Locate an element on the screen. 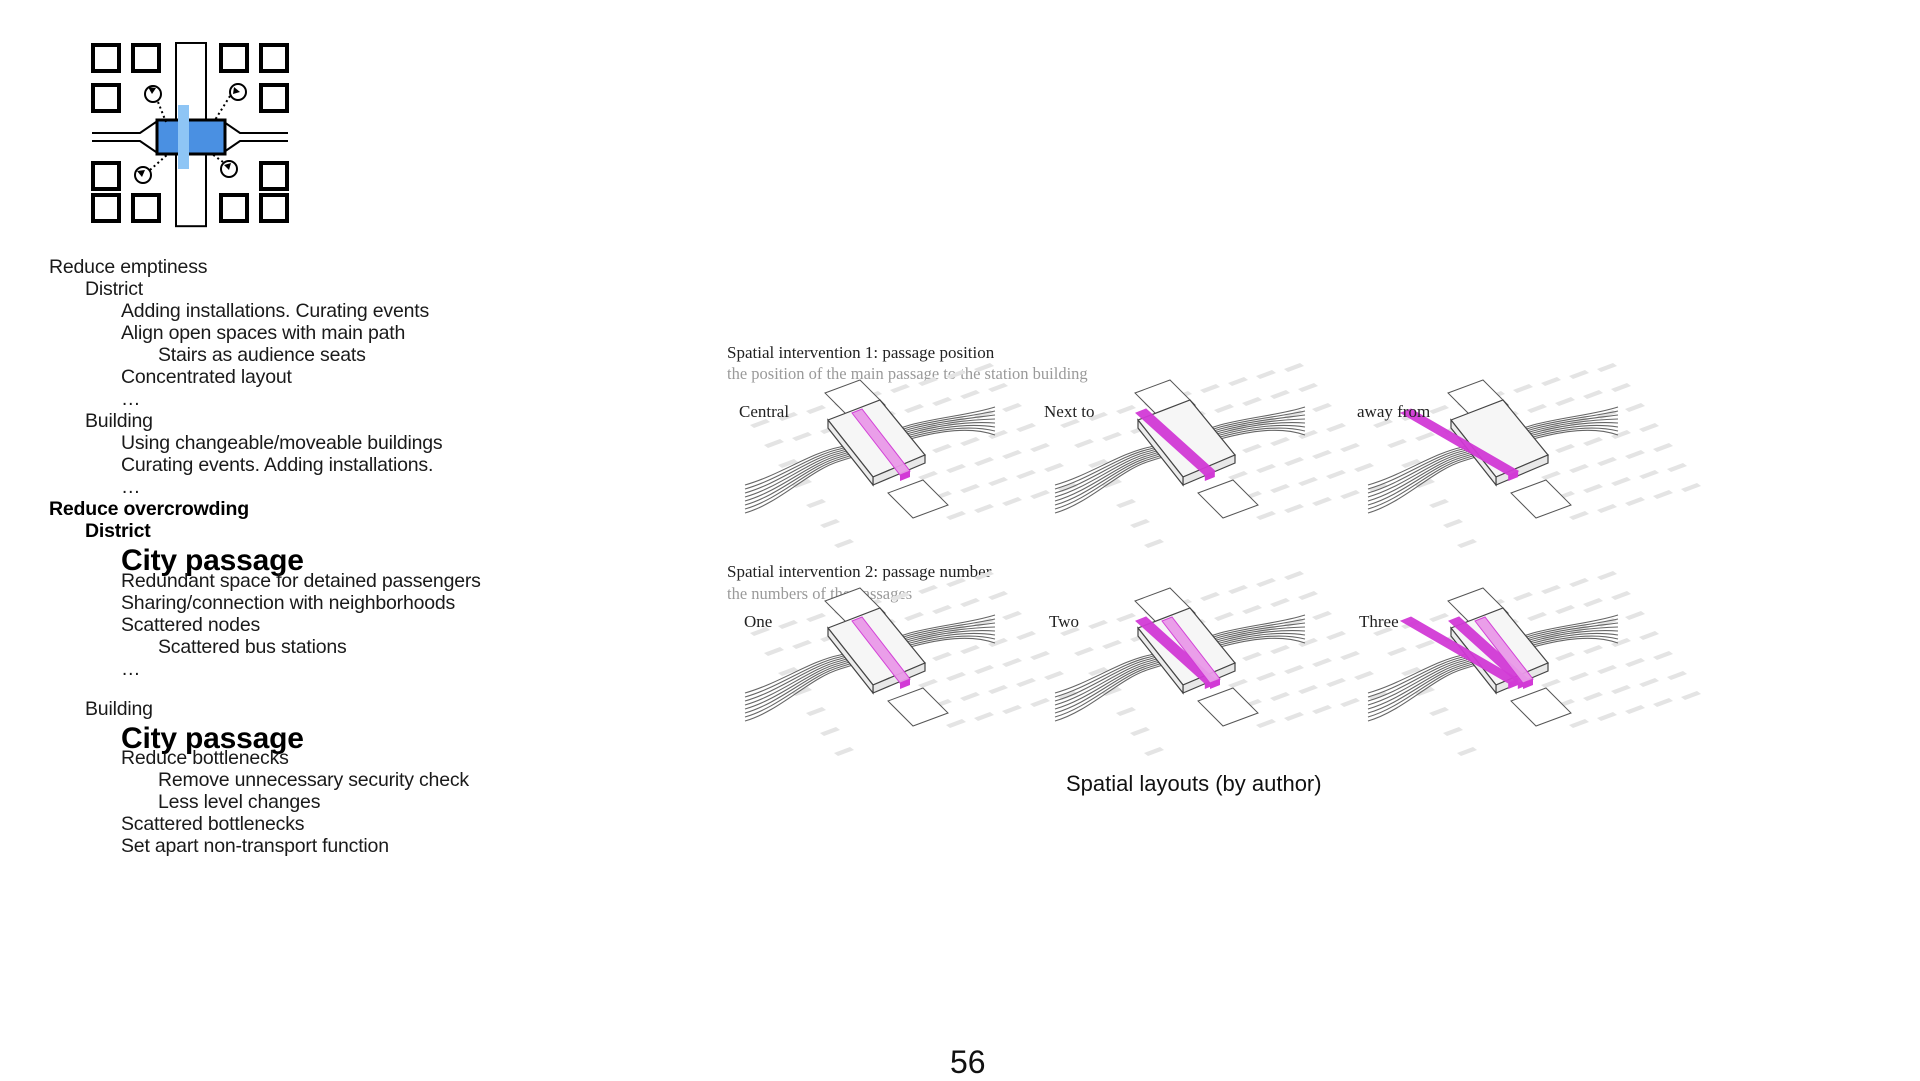 The height and width of the screenshot is (1081, 1920). cell-label-two: Two is located at coordinates (1064, 621).